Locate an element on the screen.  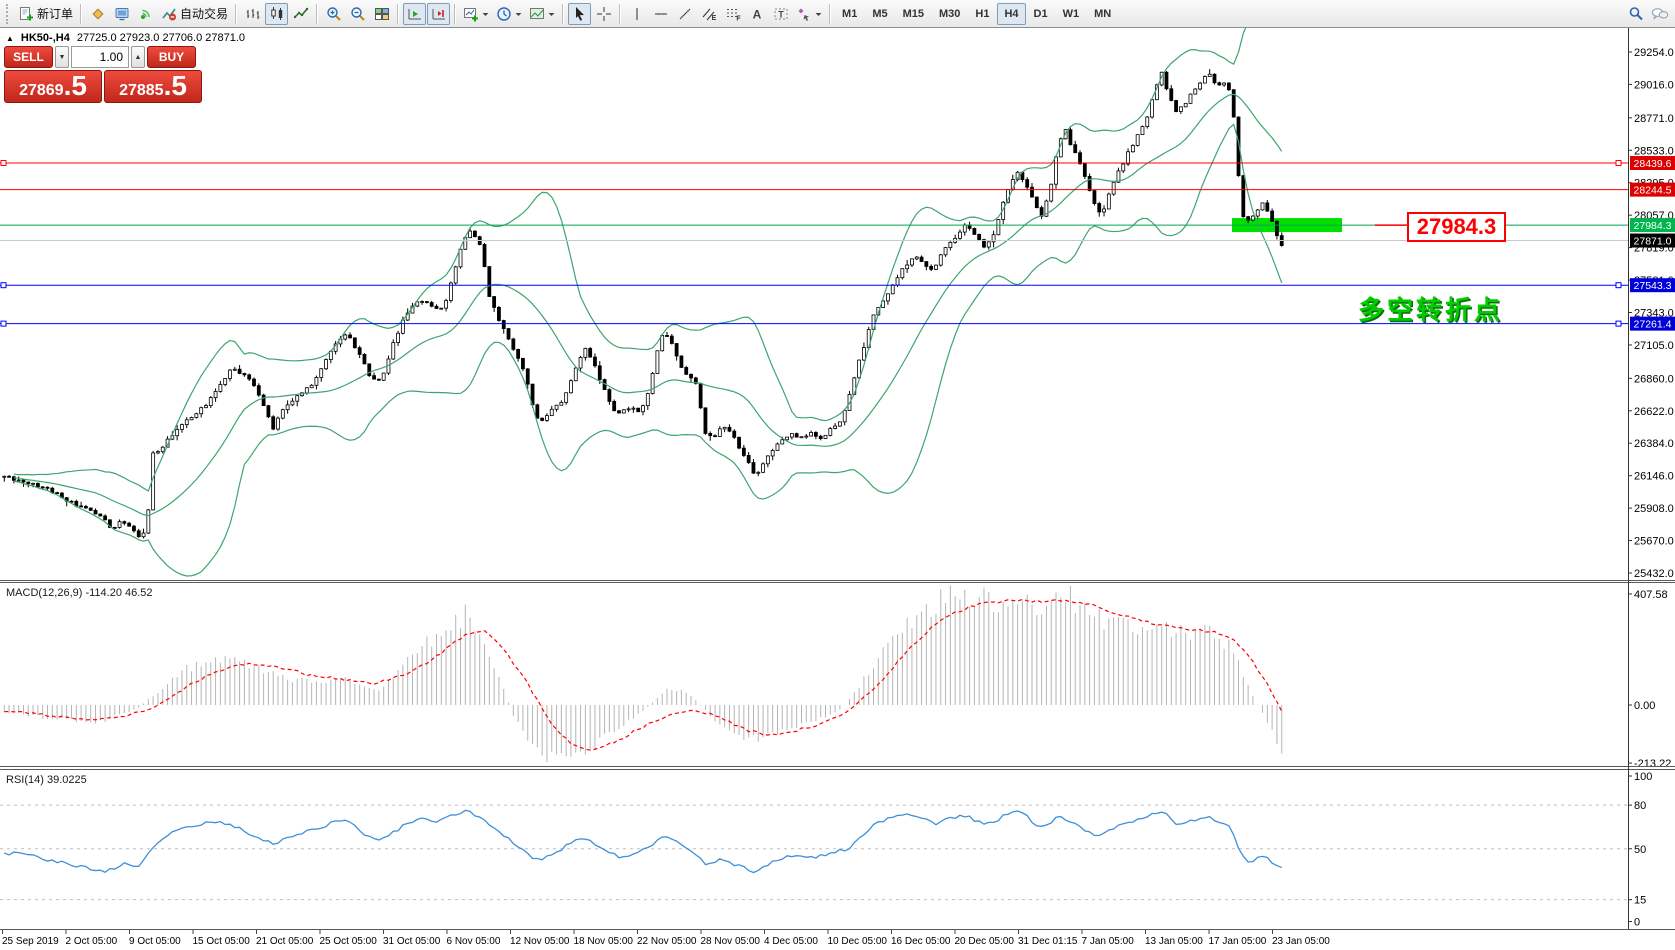
svg-text: 27261.4 is located at coordinates (1653, 324).